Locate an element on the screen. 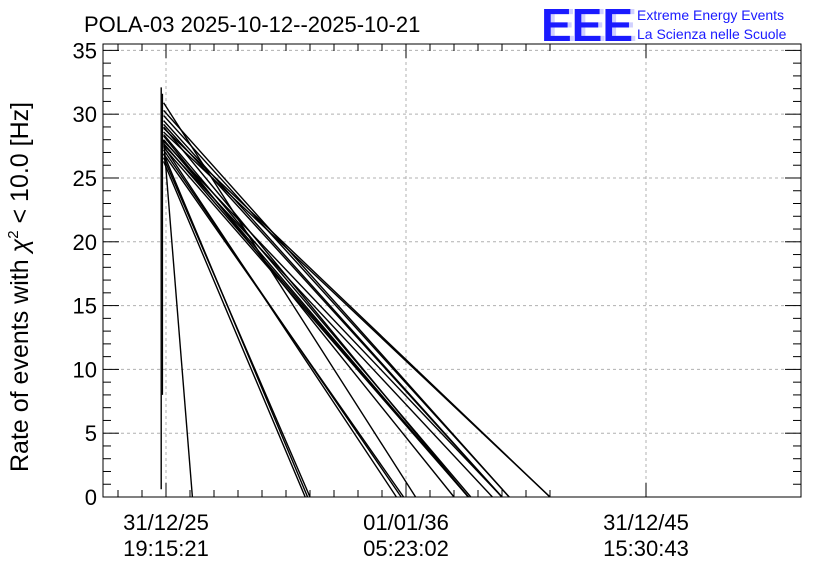 The image size is (836, 572). chart-title: POLA-03 2025-10-12--2025-10-21 is located at coordinates (252, 24).